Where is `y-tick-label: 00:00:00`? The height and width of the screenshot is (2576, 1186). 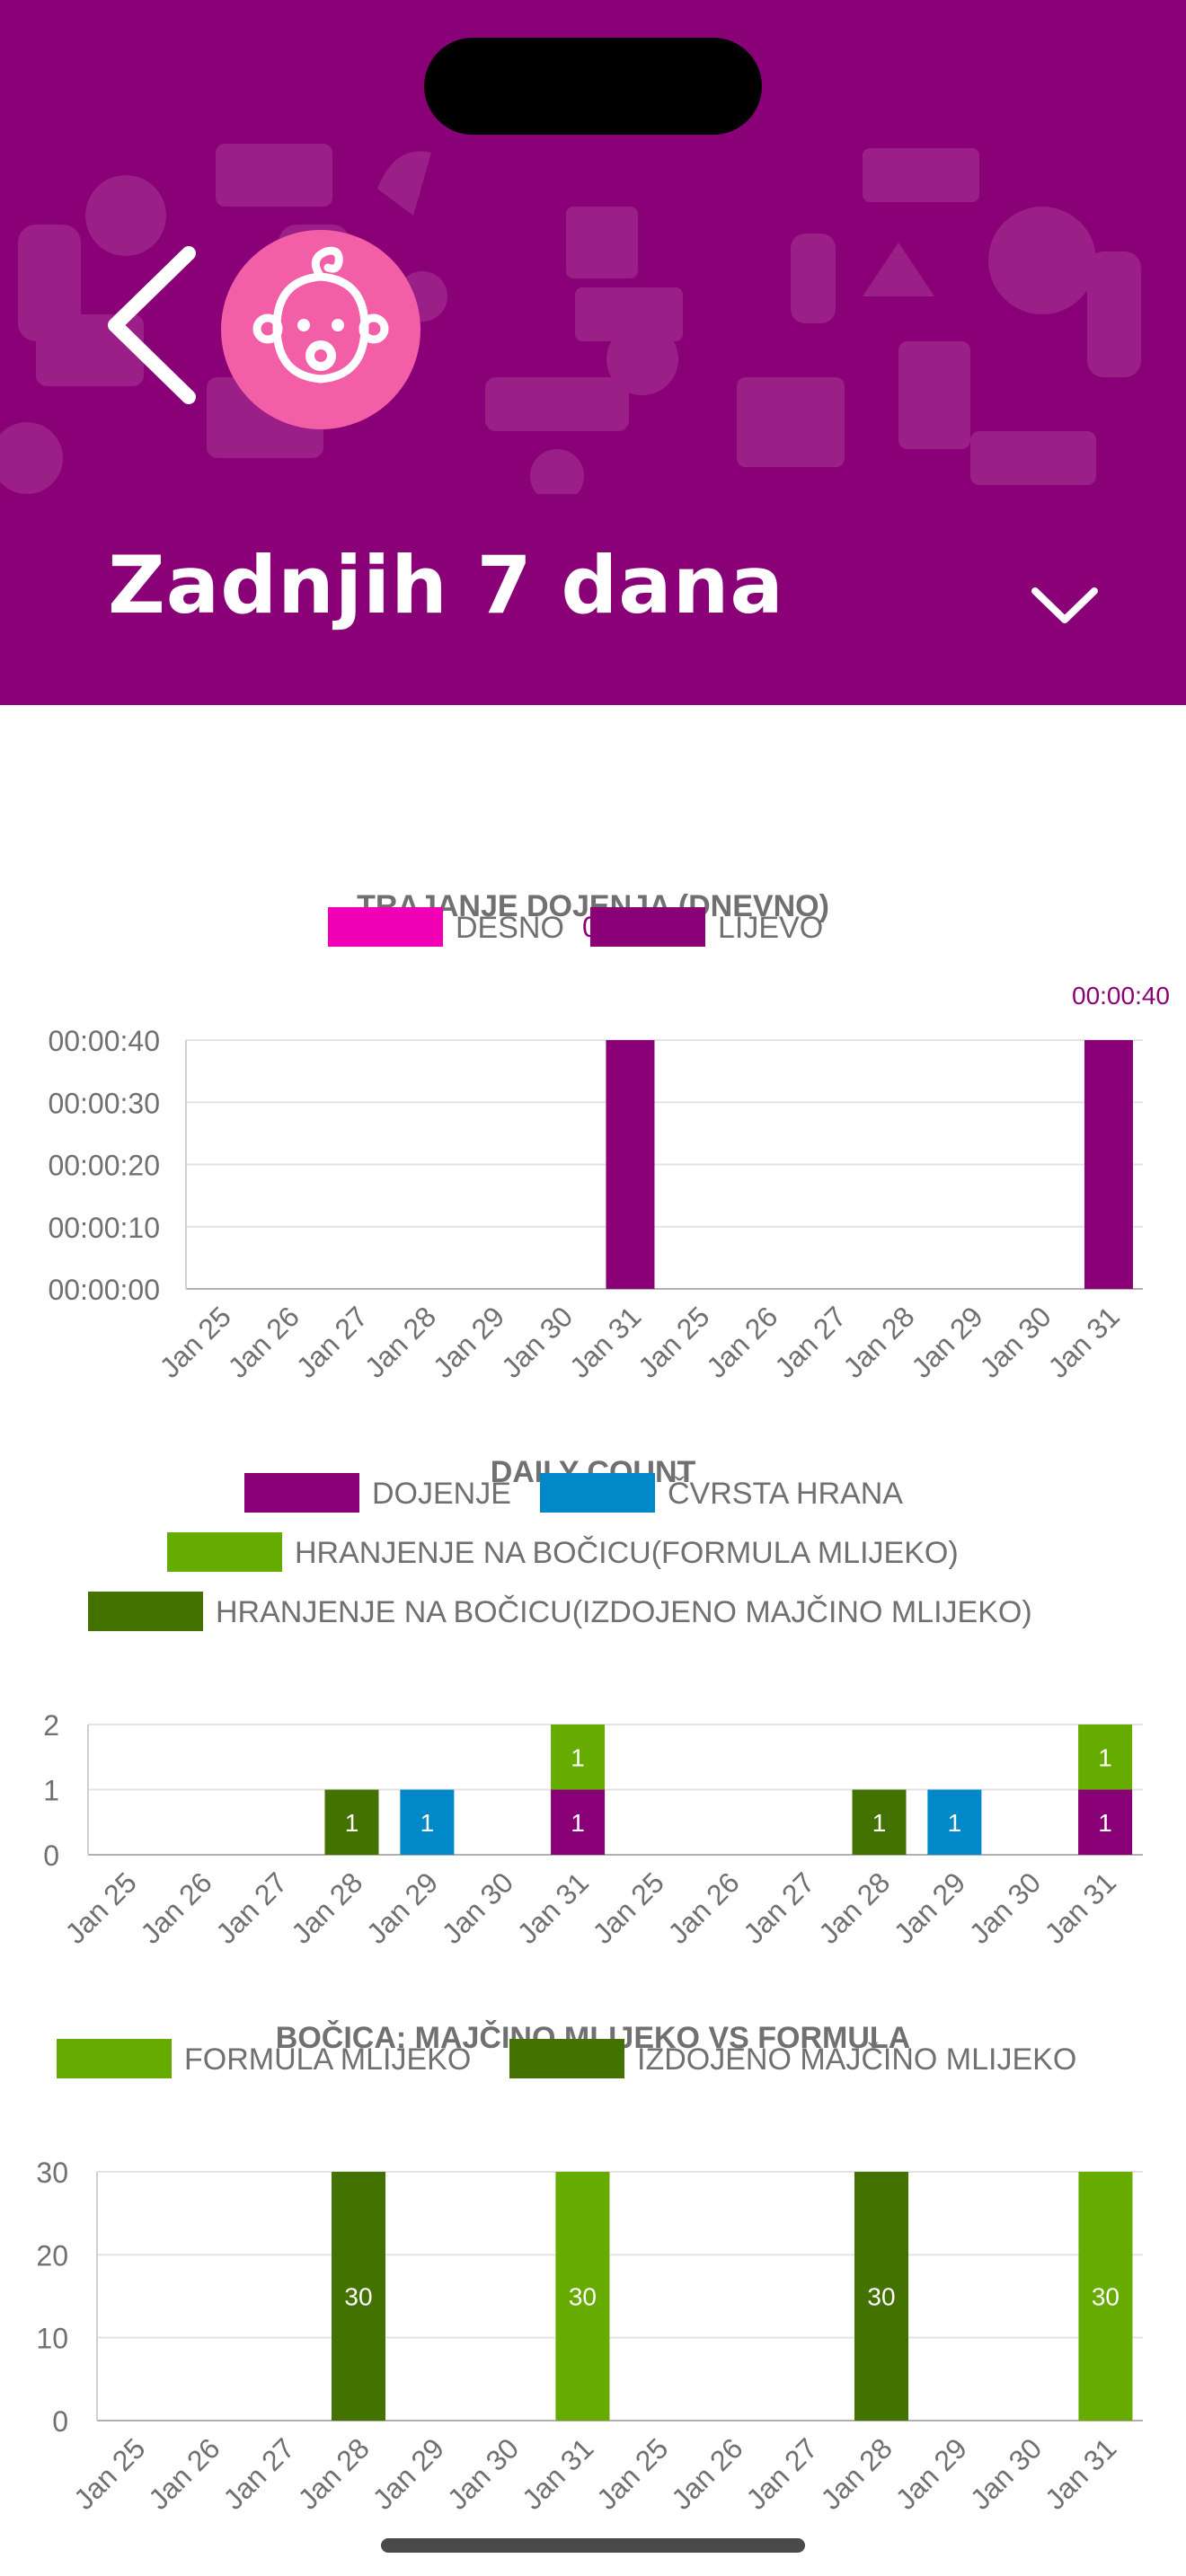 y-tick-label: 00:00:00 is located at coordinates (104, 1290).